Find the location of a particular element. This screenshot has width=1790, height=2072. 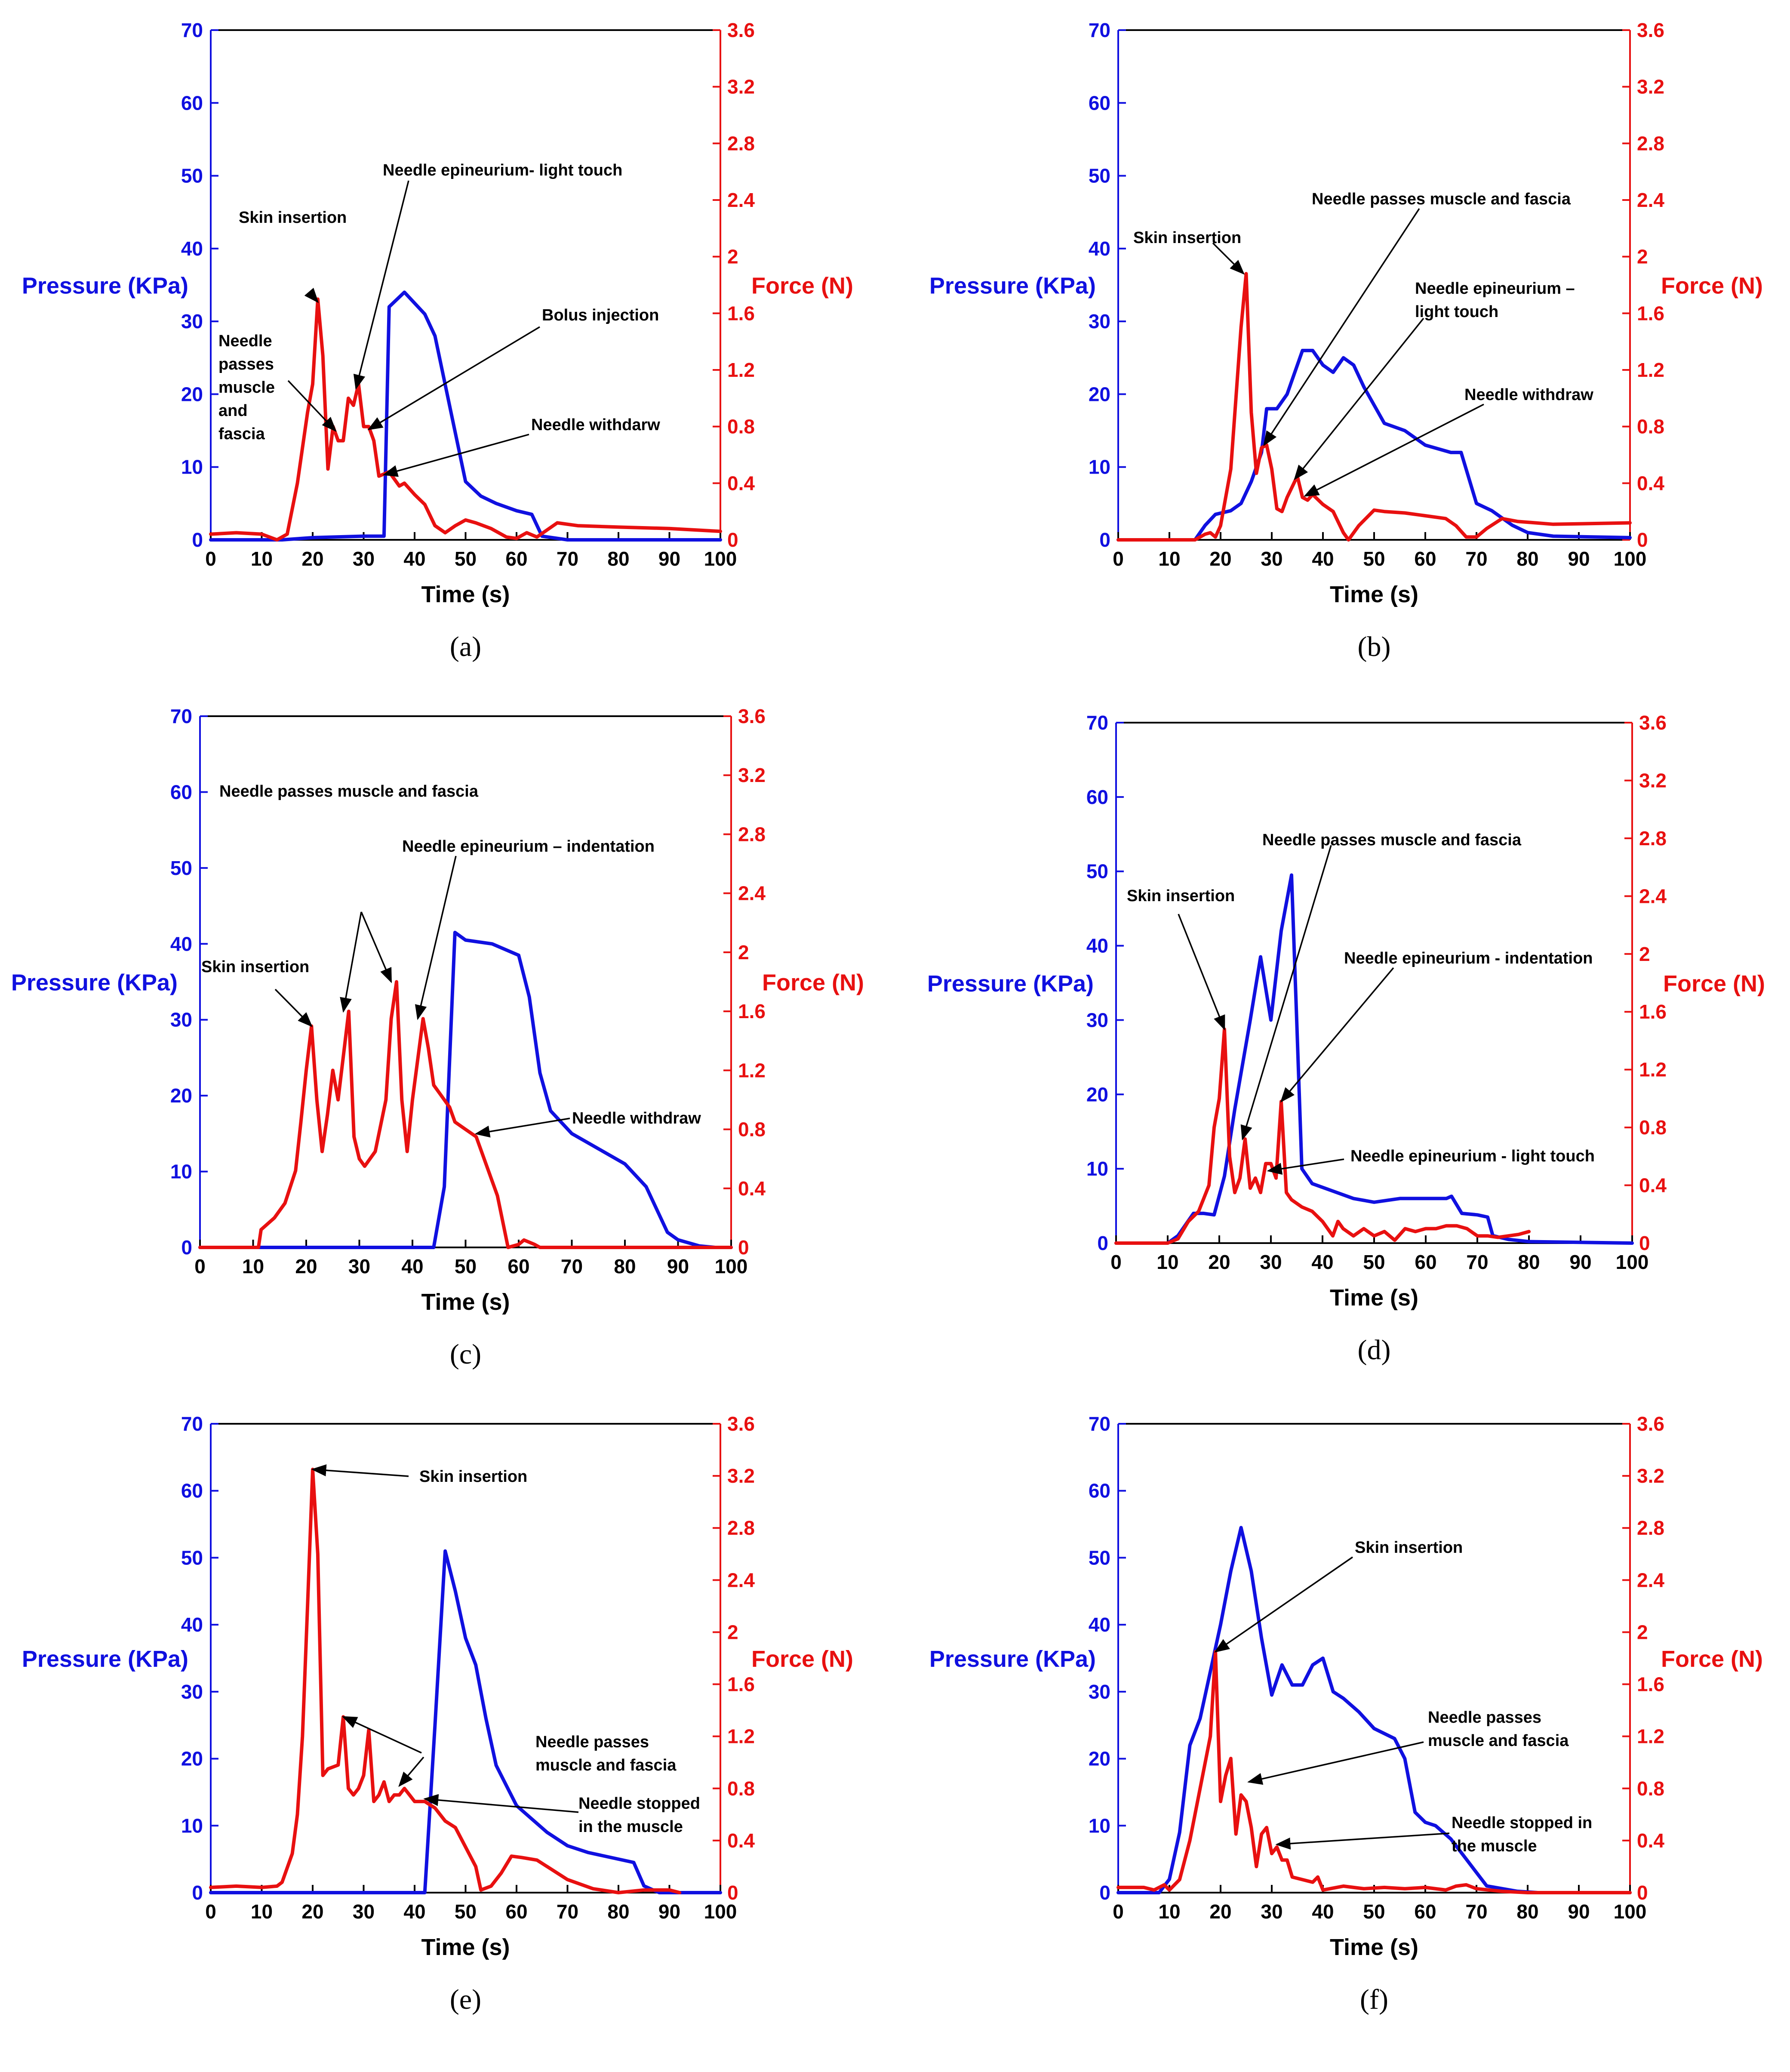

x-tick-label: 70 is located at coordinates (572, 1266).